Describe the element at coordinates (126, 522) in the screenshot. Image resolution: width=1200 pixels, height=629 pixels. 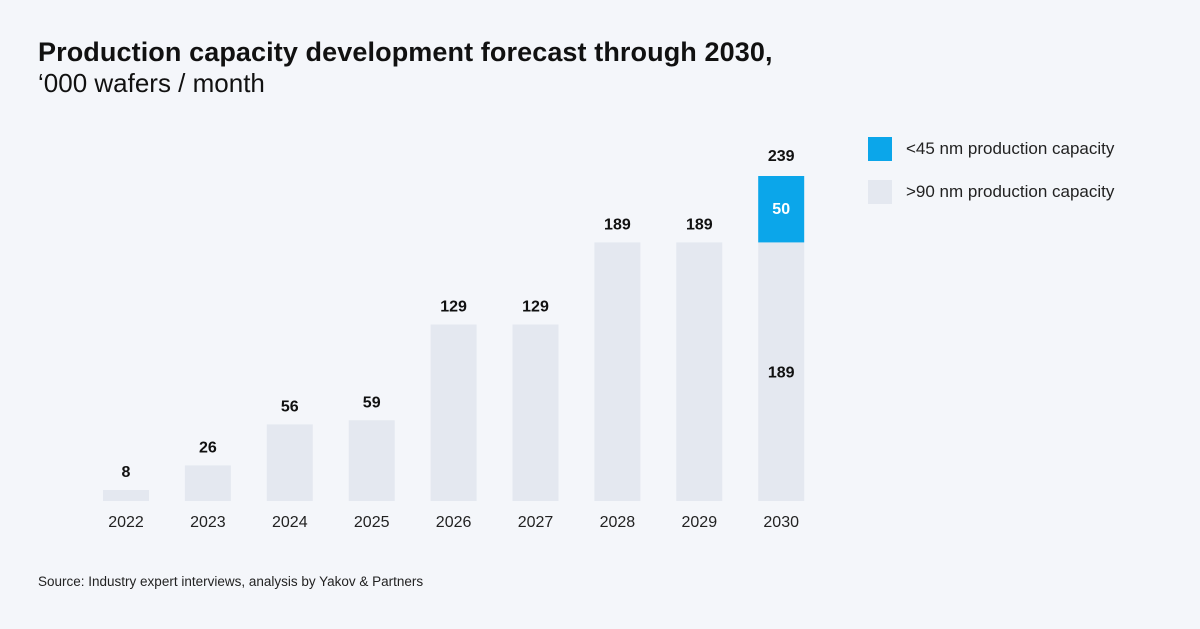
I see `x-tick-2022: 2022` at that location.